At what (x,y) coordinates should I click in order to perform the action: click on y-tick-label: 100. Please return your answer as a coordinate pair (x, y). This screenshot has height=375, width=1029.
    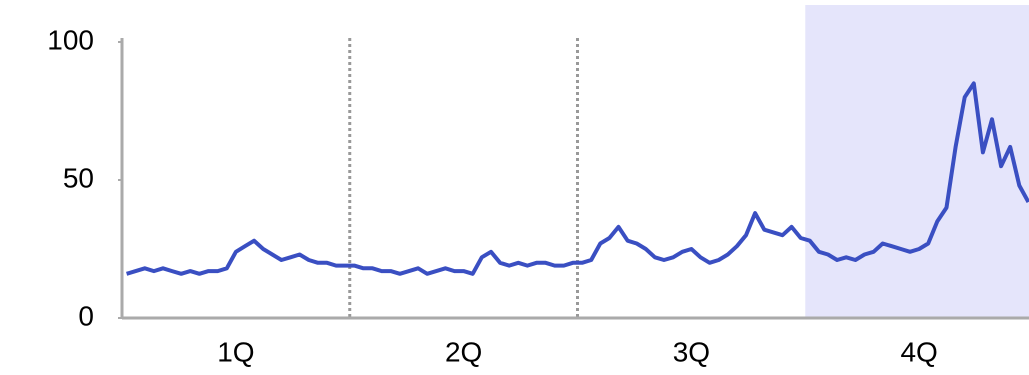
    Looking at the image, I should click on (70, 39).